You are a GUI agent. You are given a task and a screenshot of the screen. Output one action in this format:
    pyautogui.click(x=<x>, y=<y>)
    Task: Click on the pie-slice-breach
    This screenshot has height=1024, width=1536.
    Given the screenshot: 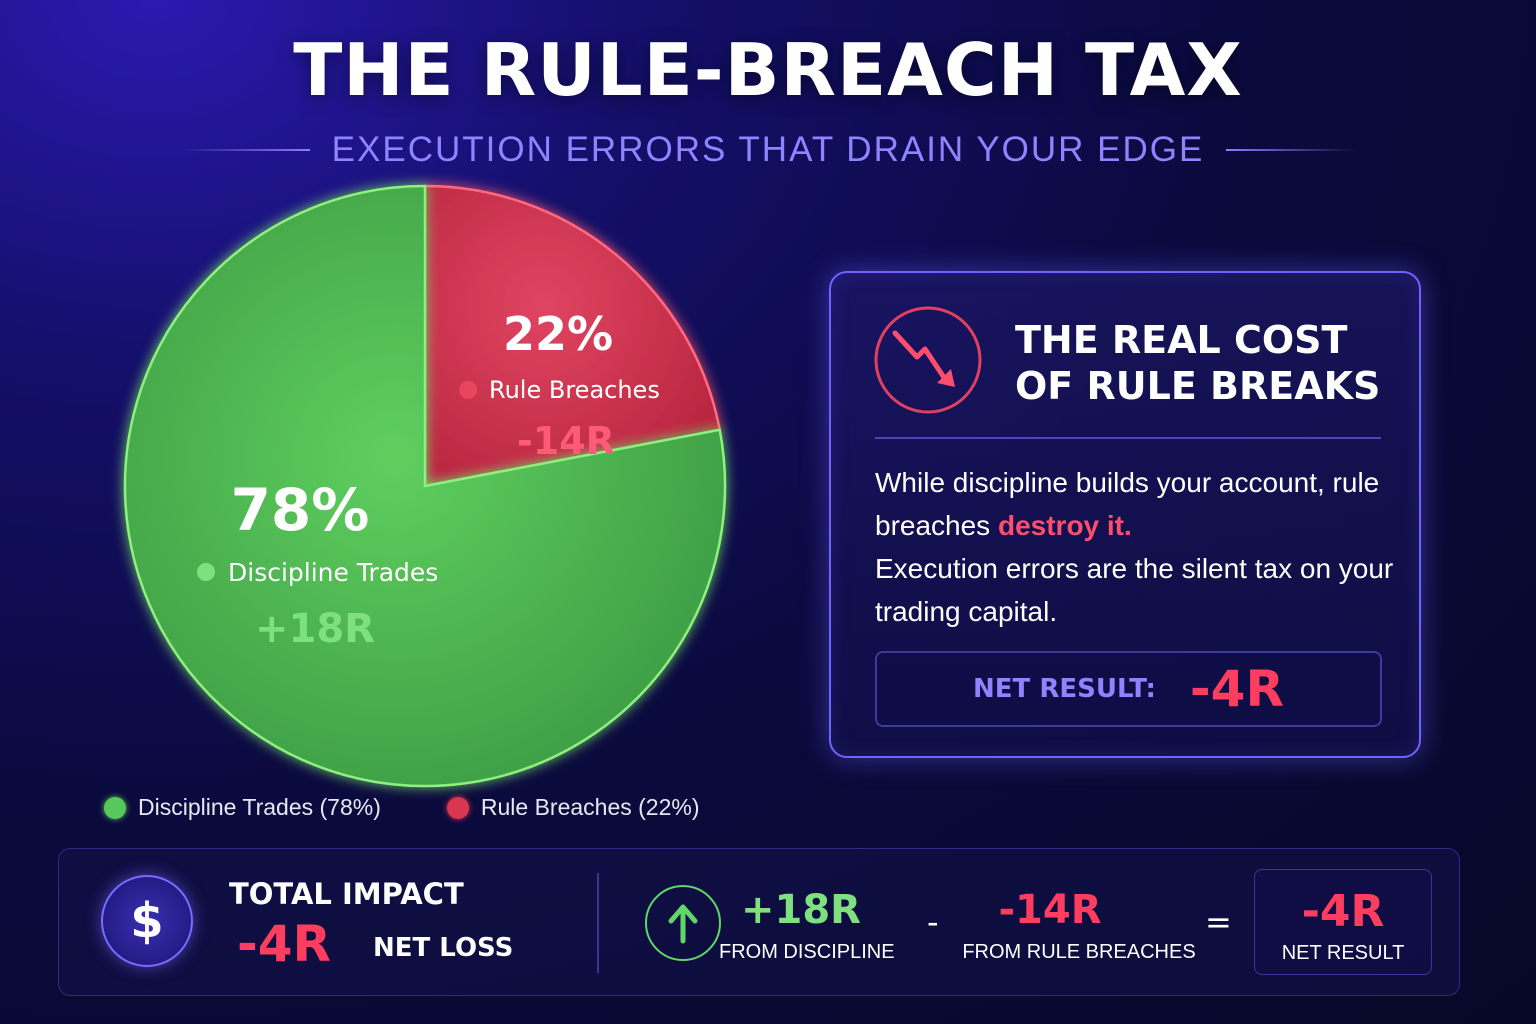 What is the action you would take?
    pyautogui.click(x=572, y=336)
    